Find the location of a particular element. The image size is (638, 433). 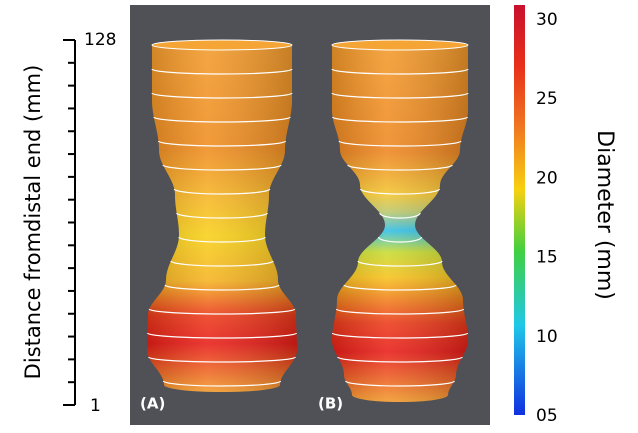

colorbar-tick-label: 10 is located at coordinates (547, 337).